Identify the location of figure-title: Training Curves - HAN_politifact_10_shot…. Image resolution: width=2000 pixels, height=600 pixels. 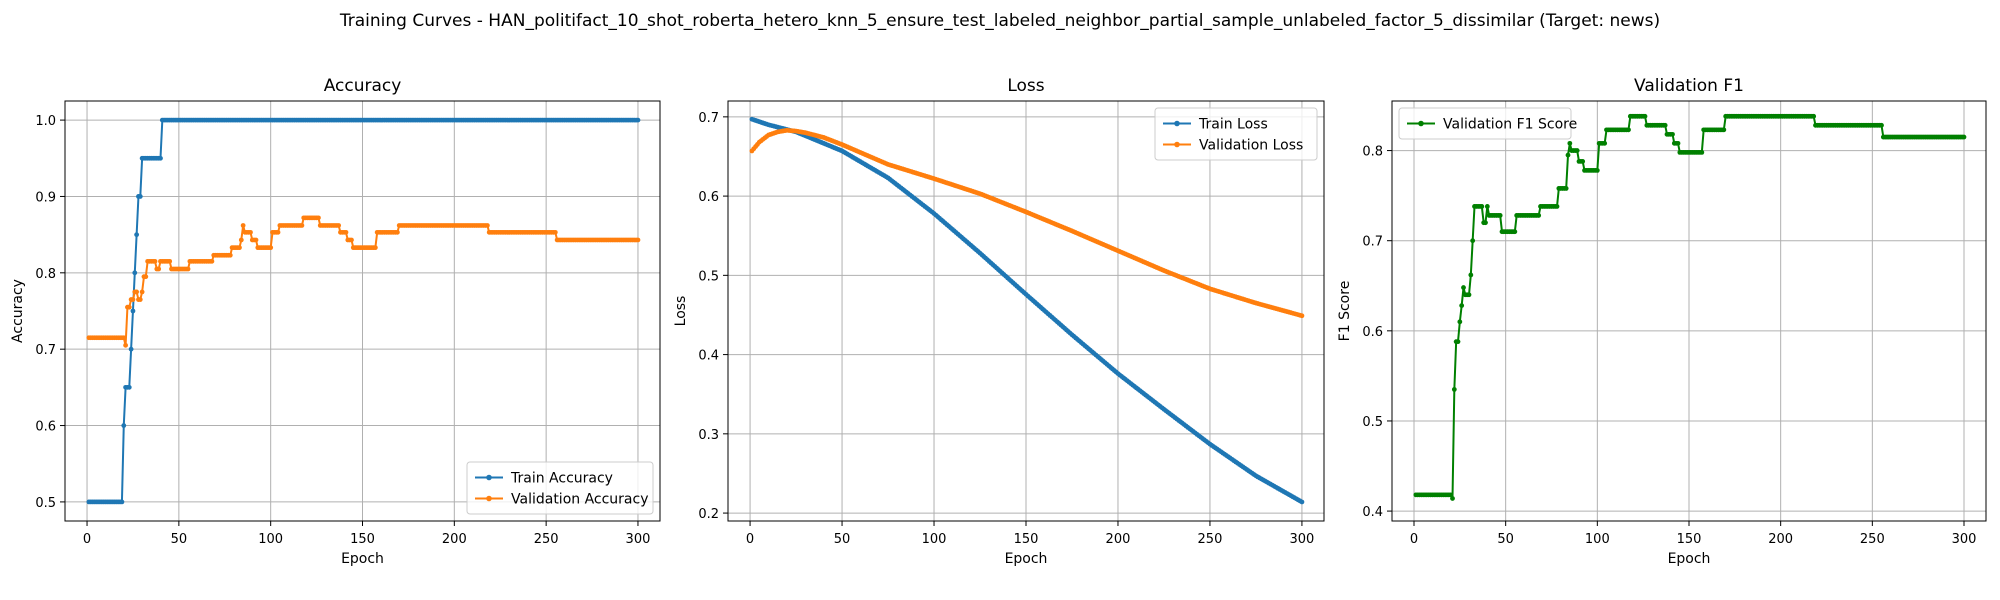
(999, 21).